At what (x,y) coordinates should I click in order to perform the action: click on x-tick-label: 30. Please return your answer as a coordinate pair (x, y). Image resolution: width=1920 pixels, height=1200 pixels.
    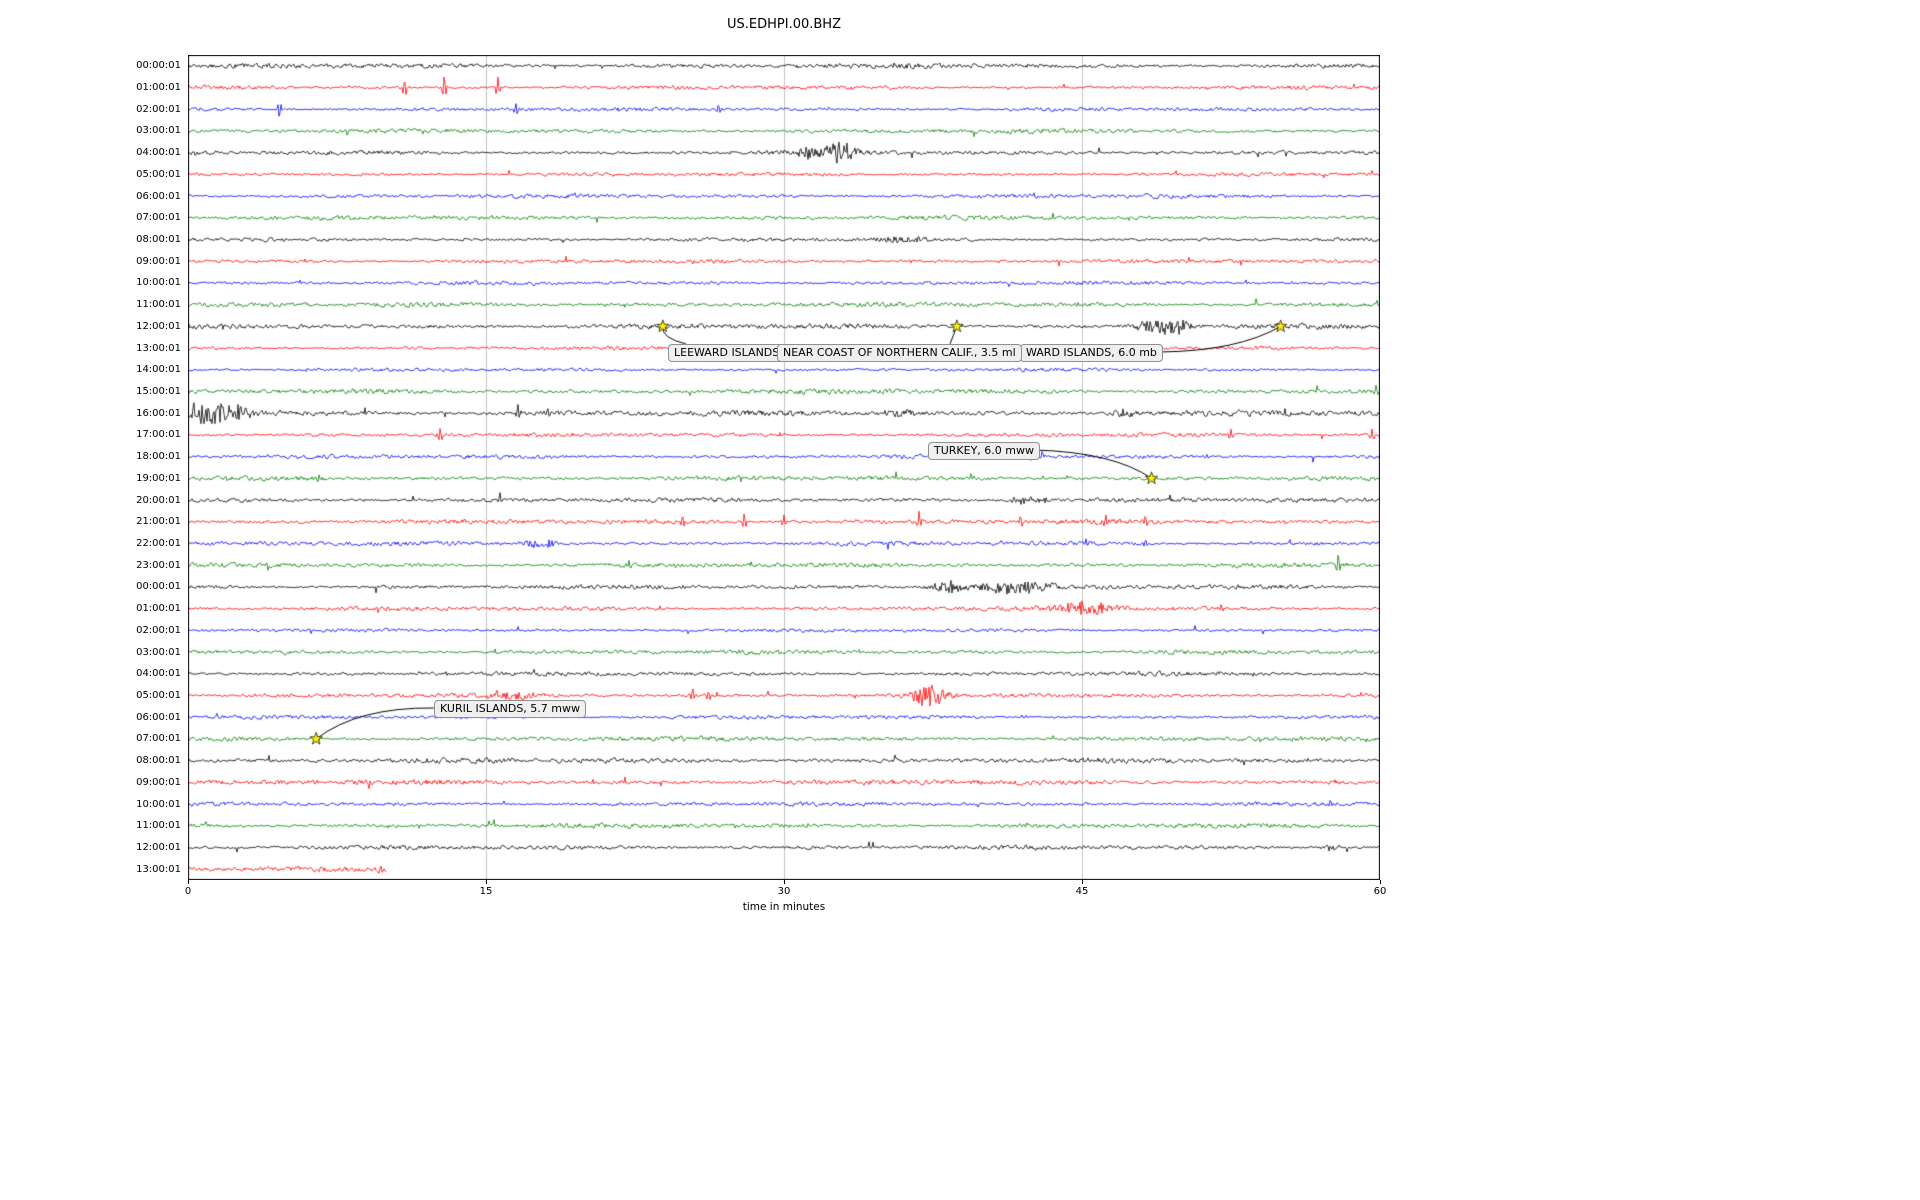
    Looking at the image, I should click on (784, 891).